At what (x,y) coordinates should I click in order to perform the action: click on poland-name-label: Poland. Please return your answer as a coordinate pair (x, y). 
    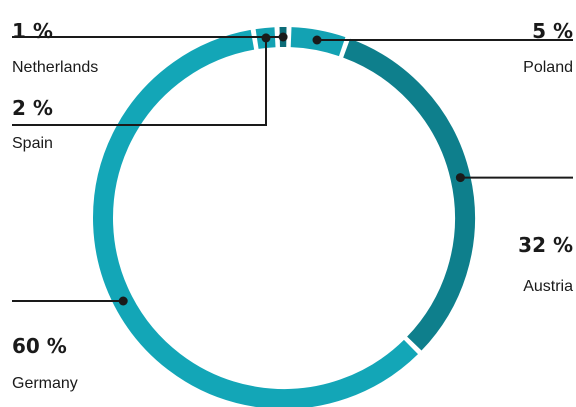
    Looking at the image, I should click on (548, 67).